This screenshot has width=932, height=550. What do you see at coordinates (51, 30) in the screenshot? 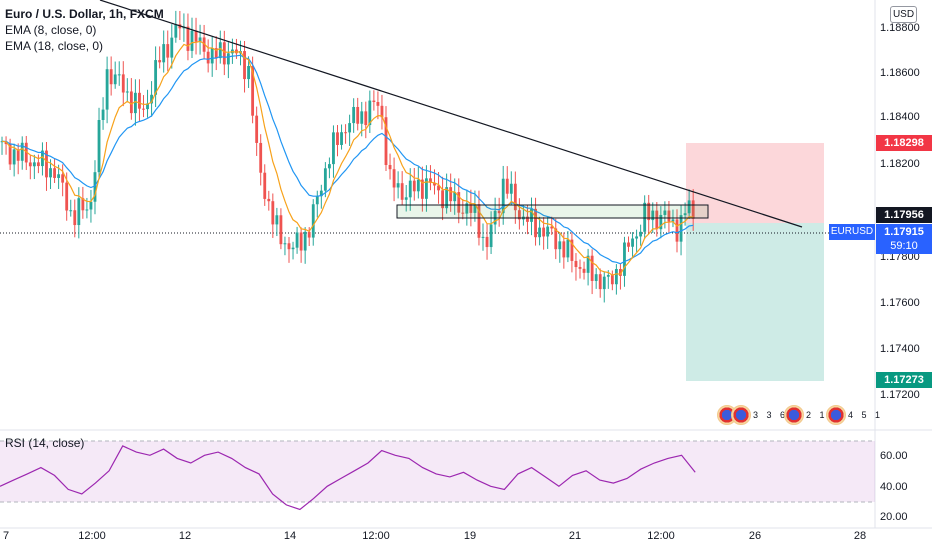
I see `ema8-legend: EMA (8, close, 0)` at bounding box center [51, 30].